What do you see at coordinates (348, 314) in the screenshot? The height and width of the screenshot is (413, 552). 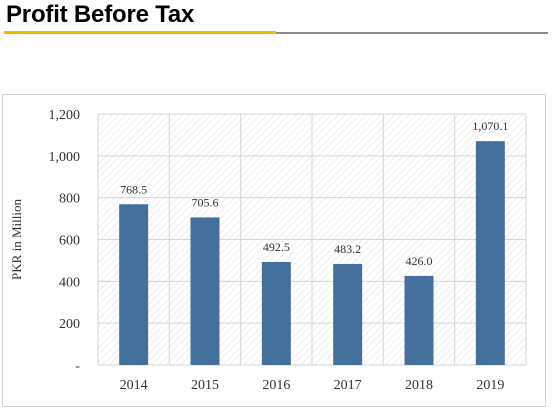 I see `bar-2017` at bounding box center [348, 314].